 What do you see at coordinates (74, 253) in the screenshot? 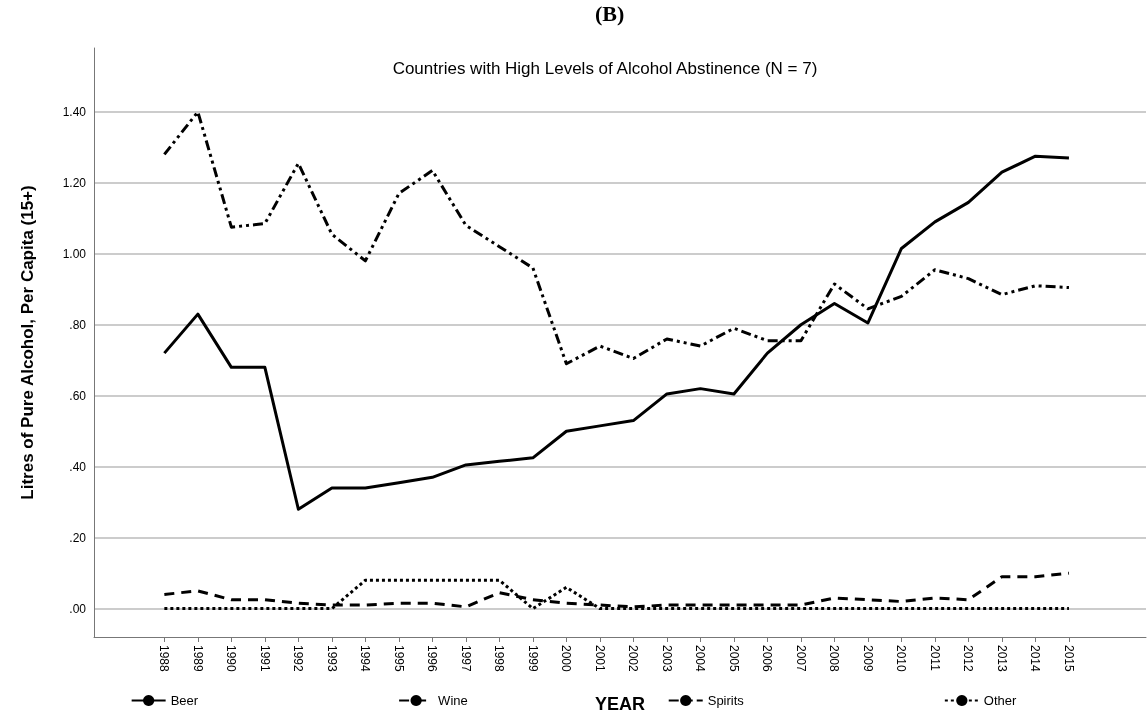
I see `y-tick-label: 1.00` at bounding box center [74, 253].